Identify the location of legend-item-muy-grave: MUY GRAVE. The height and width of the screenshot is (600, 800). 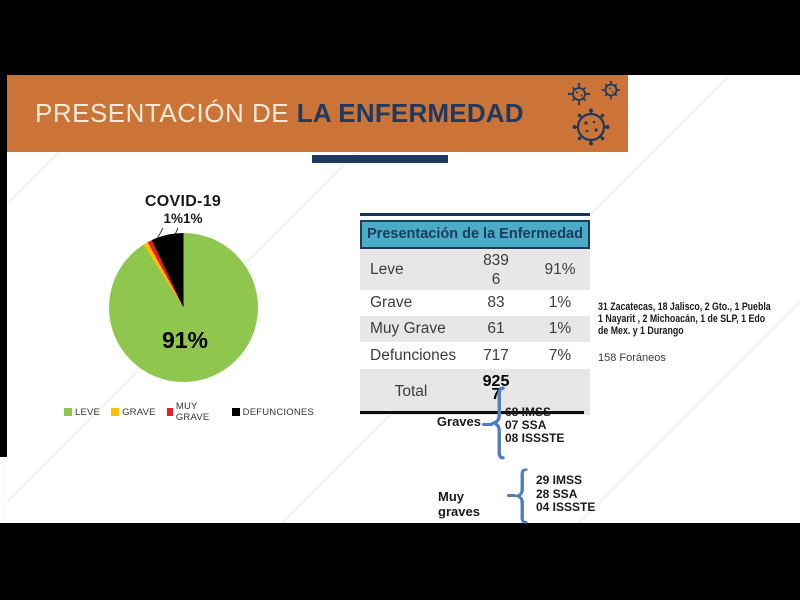
(193, 412).